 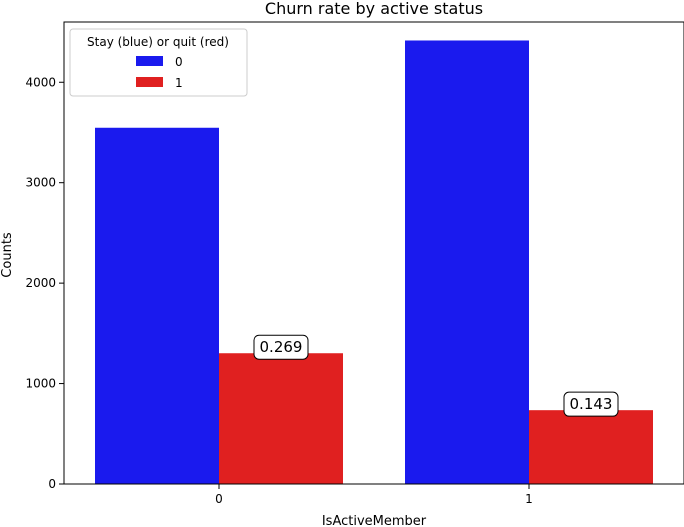 What do you see at coordinates (159, 72) in the screenshot?
I see `legend-entries: 01` at bounding box center [159, 72].